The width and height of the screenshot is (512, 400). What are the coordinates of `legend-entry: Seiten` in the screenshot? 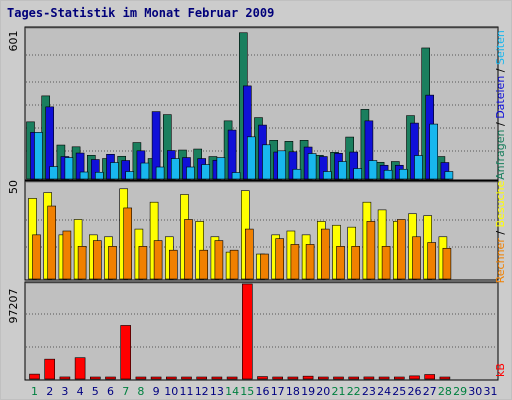 It's located at (500, 47).